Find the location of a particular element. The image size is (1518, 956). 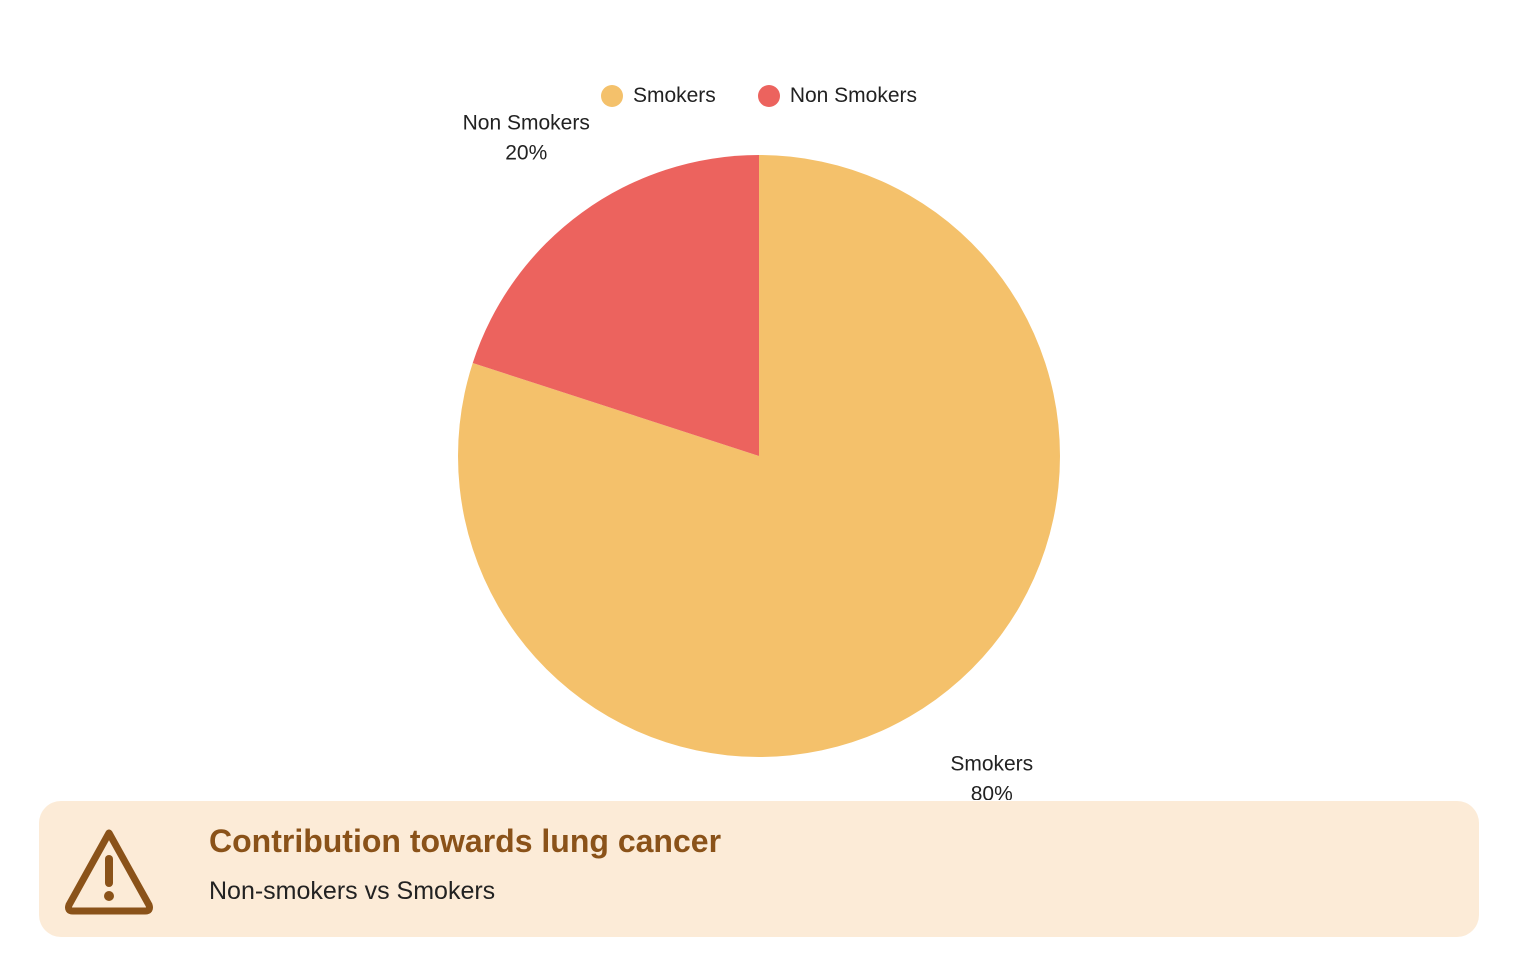

slice-label-non-smokers: Non Smokers is located at coordinates (526, 123).